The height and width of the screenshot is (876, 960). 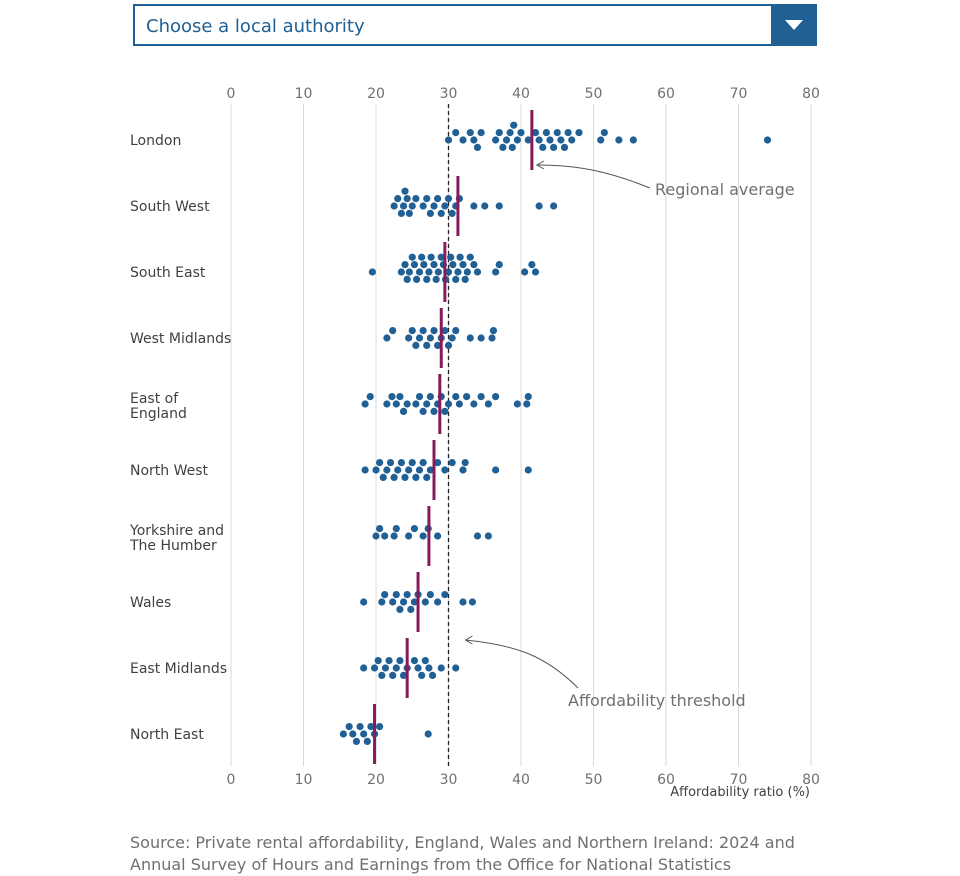 What do you see at coordinates (168, 273) in the screenshot?
I see `category-label-line: South East` at bounding box center [168, 273].